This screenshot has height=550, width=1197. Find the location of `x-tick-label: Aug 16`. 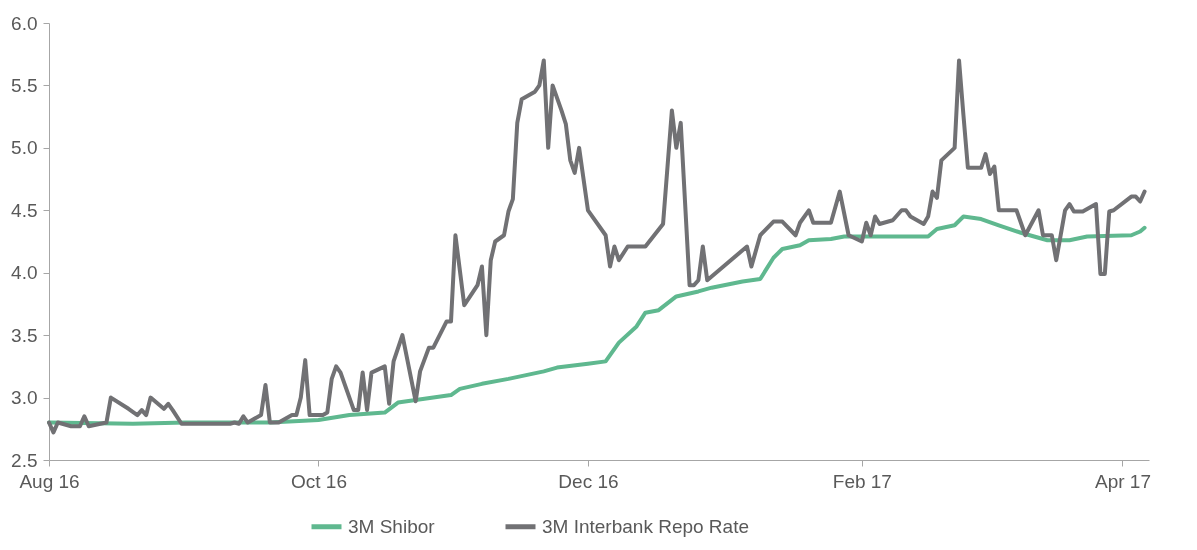

x-tick-label: Aug 16 is located at coordinates (49, 481).